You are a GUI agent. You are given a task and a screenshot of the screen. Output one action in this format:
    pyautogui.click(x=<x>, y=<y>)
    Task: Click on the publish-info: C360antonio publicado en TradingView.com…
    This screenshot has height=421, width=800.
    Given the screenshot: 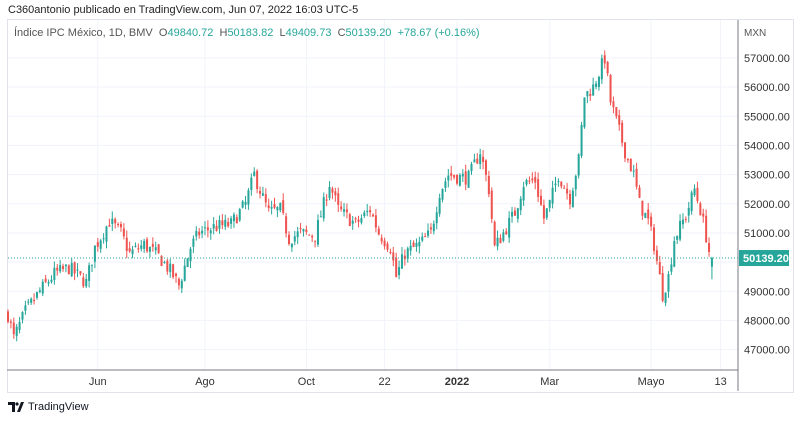 What is the action you would take?
    pyautogui.click(x=183, y=10)
    